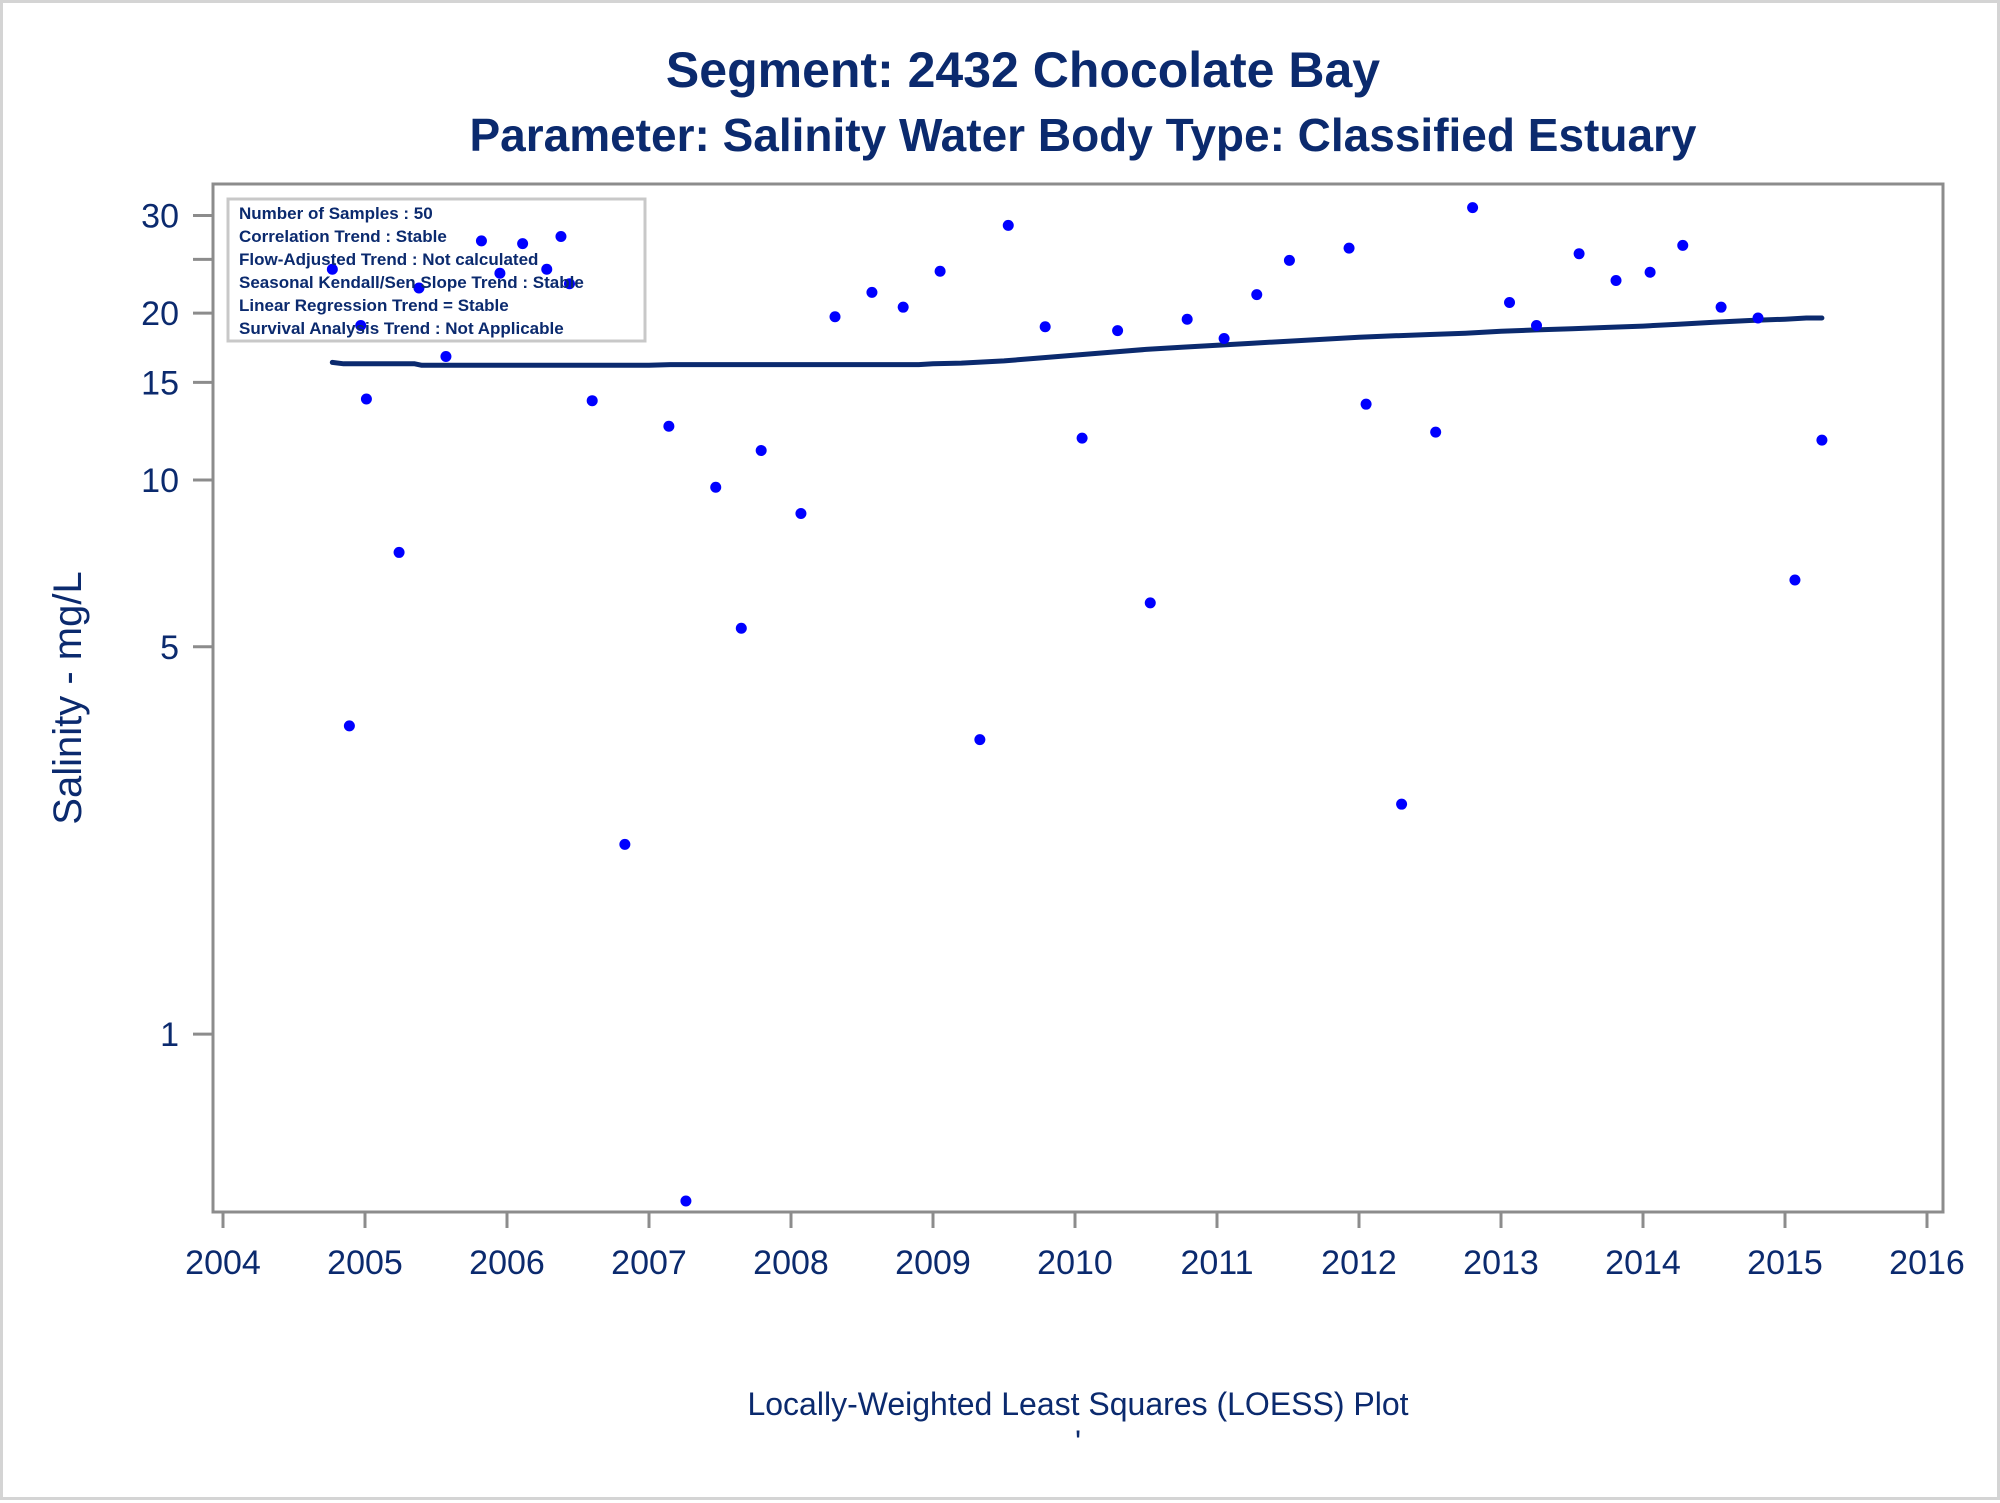  Describe the element at coordinates (1216, 1263) in the screenshot. I see `x-tick-label: 2011` at that location.